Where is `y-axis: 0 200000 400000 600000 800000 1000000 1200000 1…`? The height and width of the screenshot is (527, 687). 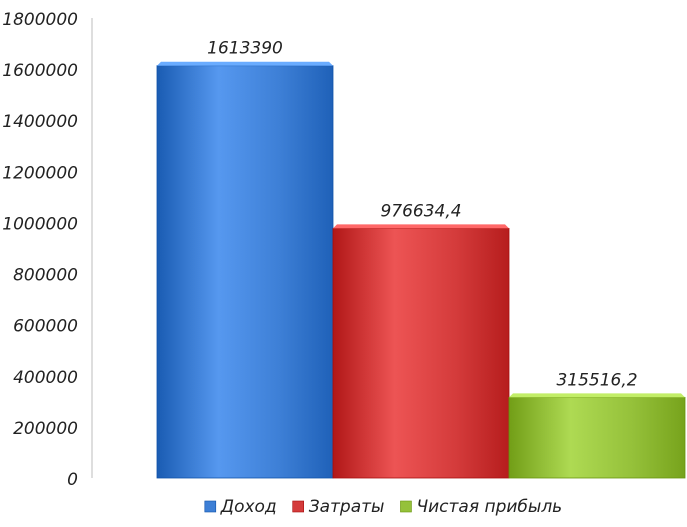 y-axis: 0 200000 400000 600000 800000 1000000 1200000 1… is located at coordinates (47, 250).